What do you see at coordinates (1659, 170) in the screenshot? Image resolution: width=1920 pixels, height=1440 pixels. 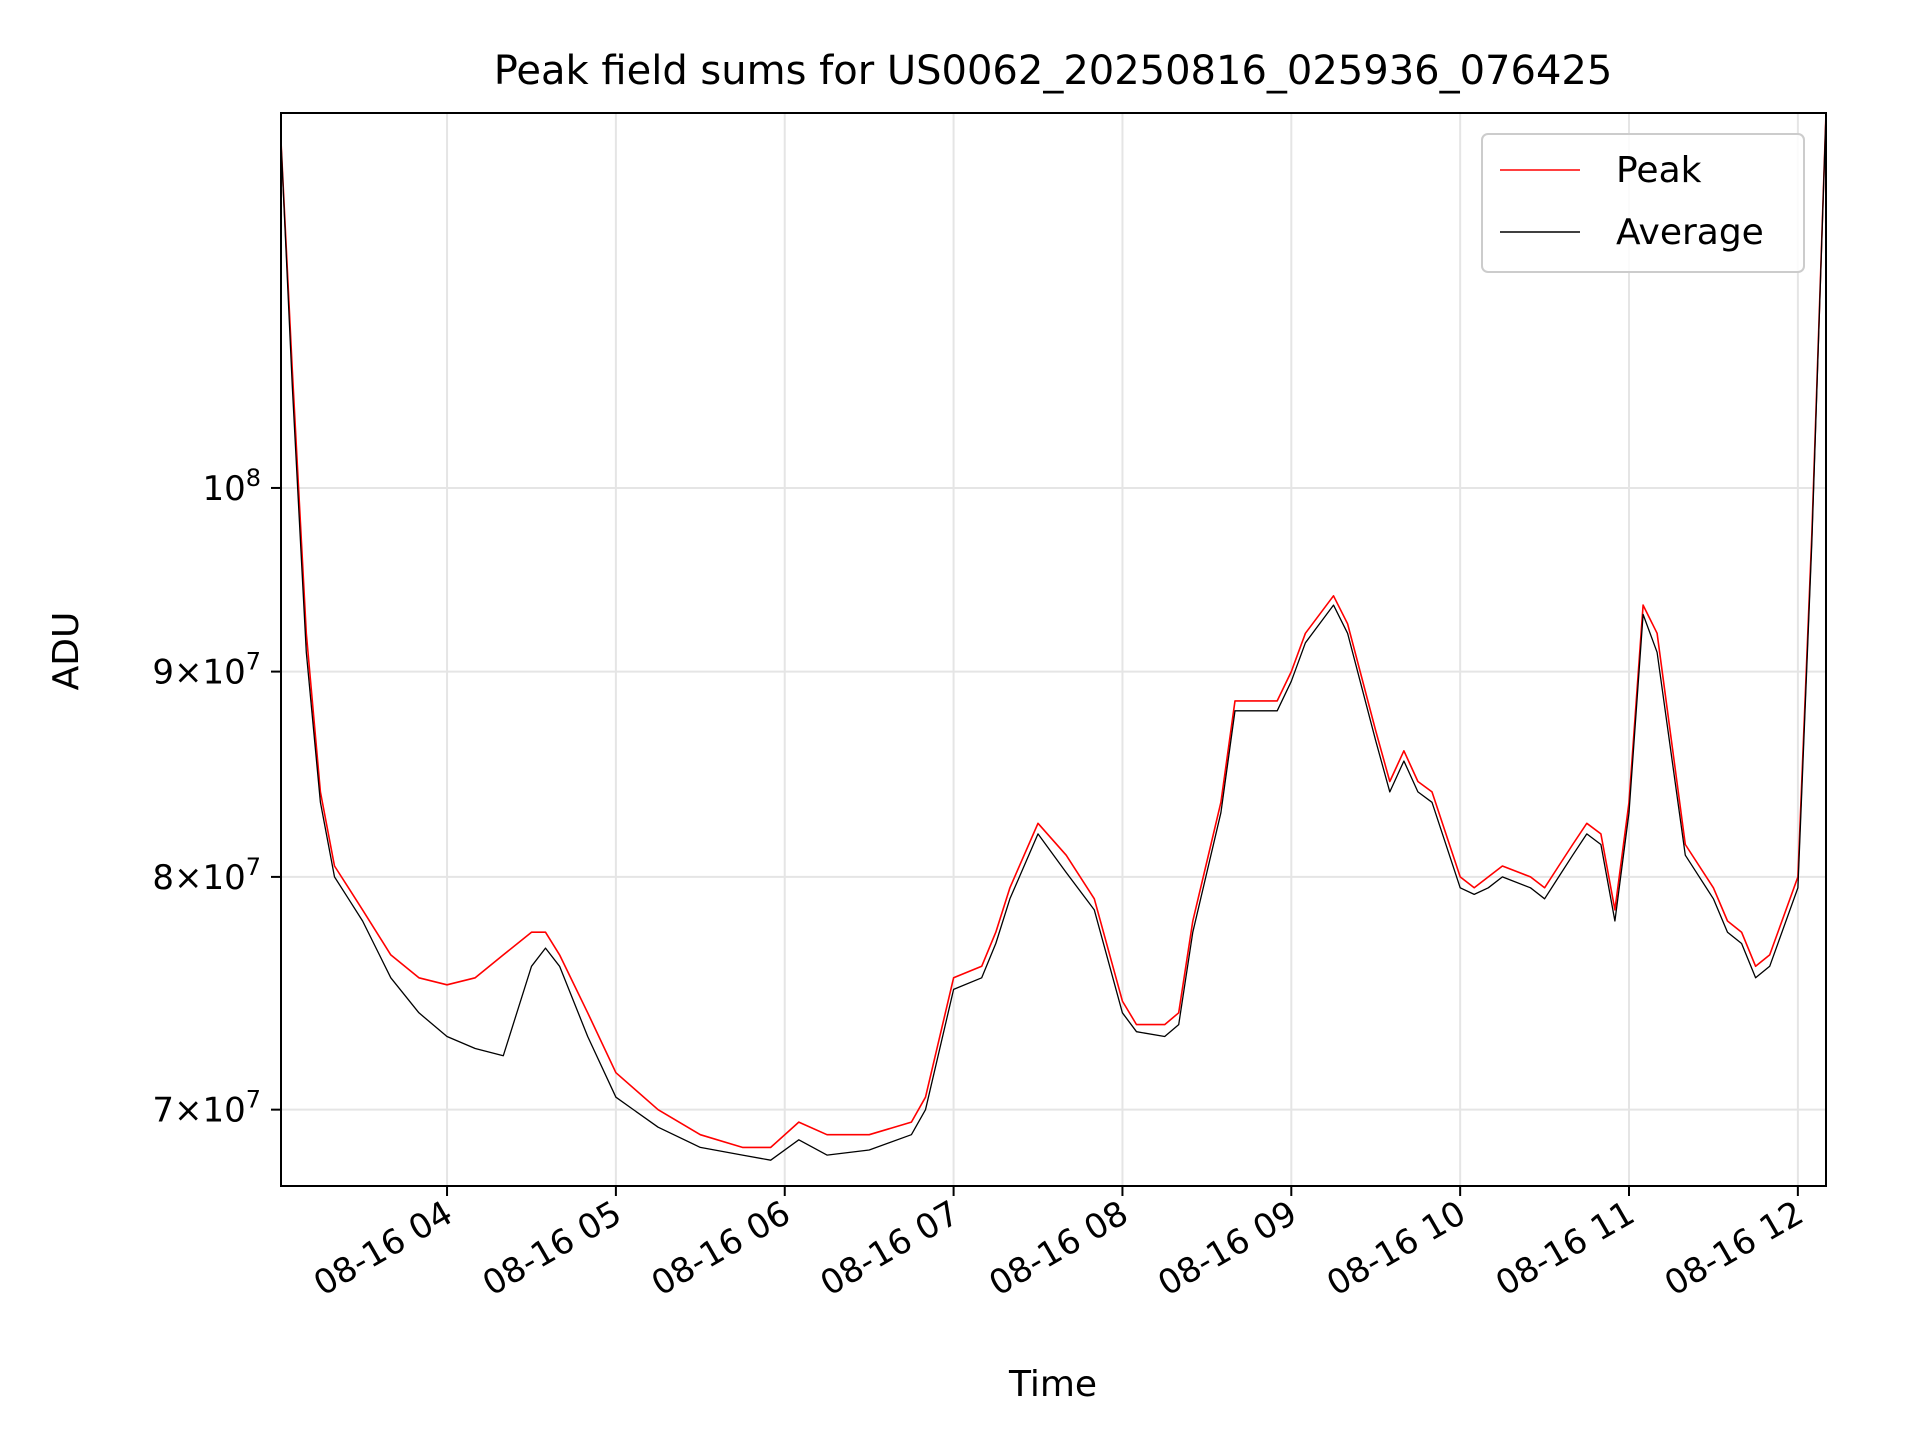 I see `legend-peak-label: Peak` at bounding box center [1659, 170].